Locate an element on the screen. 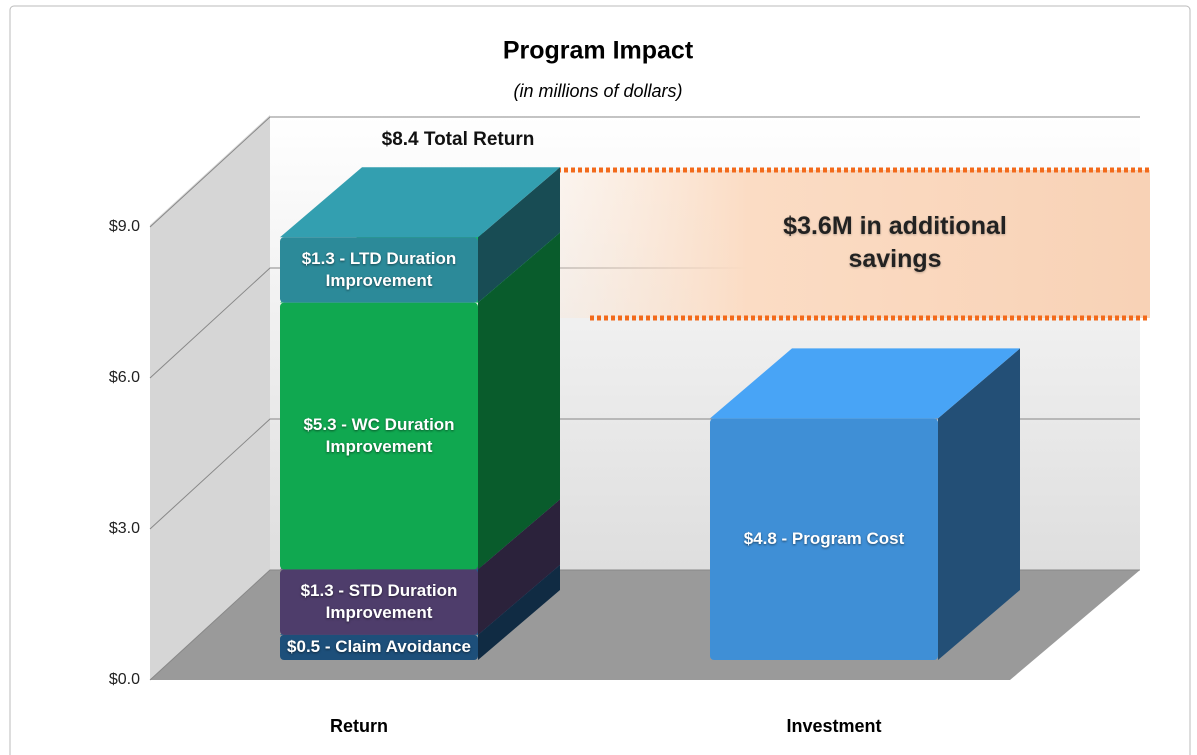 This screenshot has width=1197, height=755. data-label: $0.5 - Claim Avoidance is located at coordinates (379, 647).